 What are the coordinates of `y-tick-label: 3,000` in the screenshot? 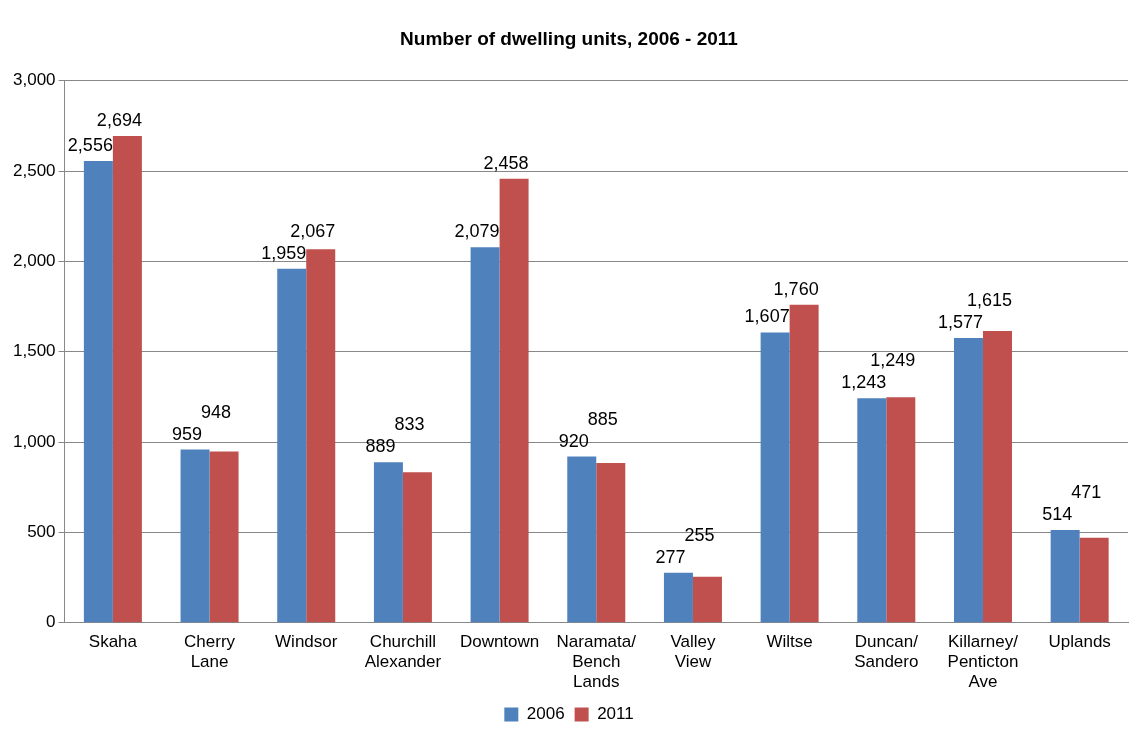 It's located at (34, 80).